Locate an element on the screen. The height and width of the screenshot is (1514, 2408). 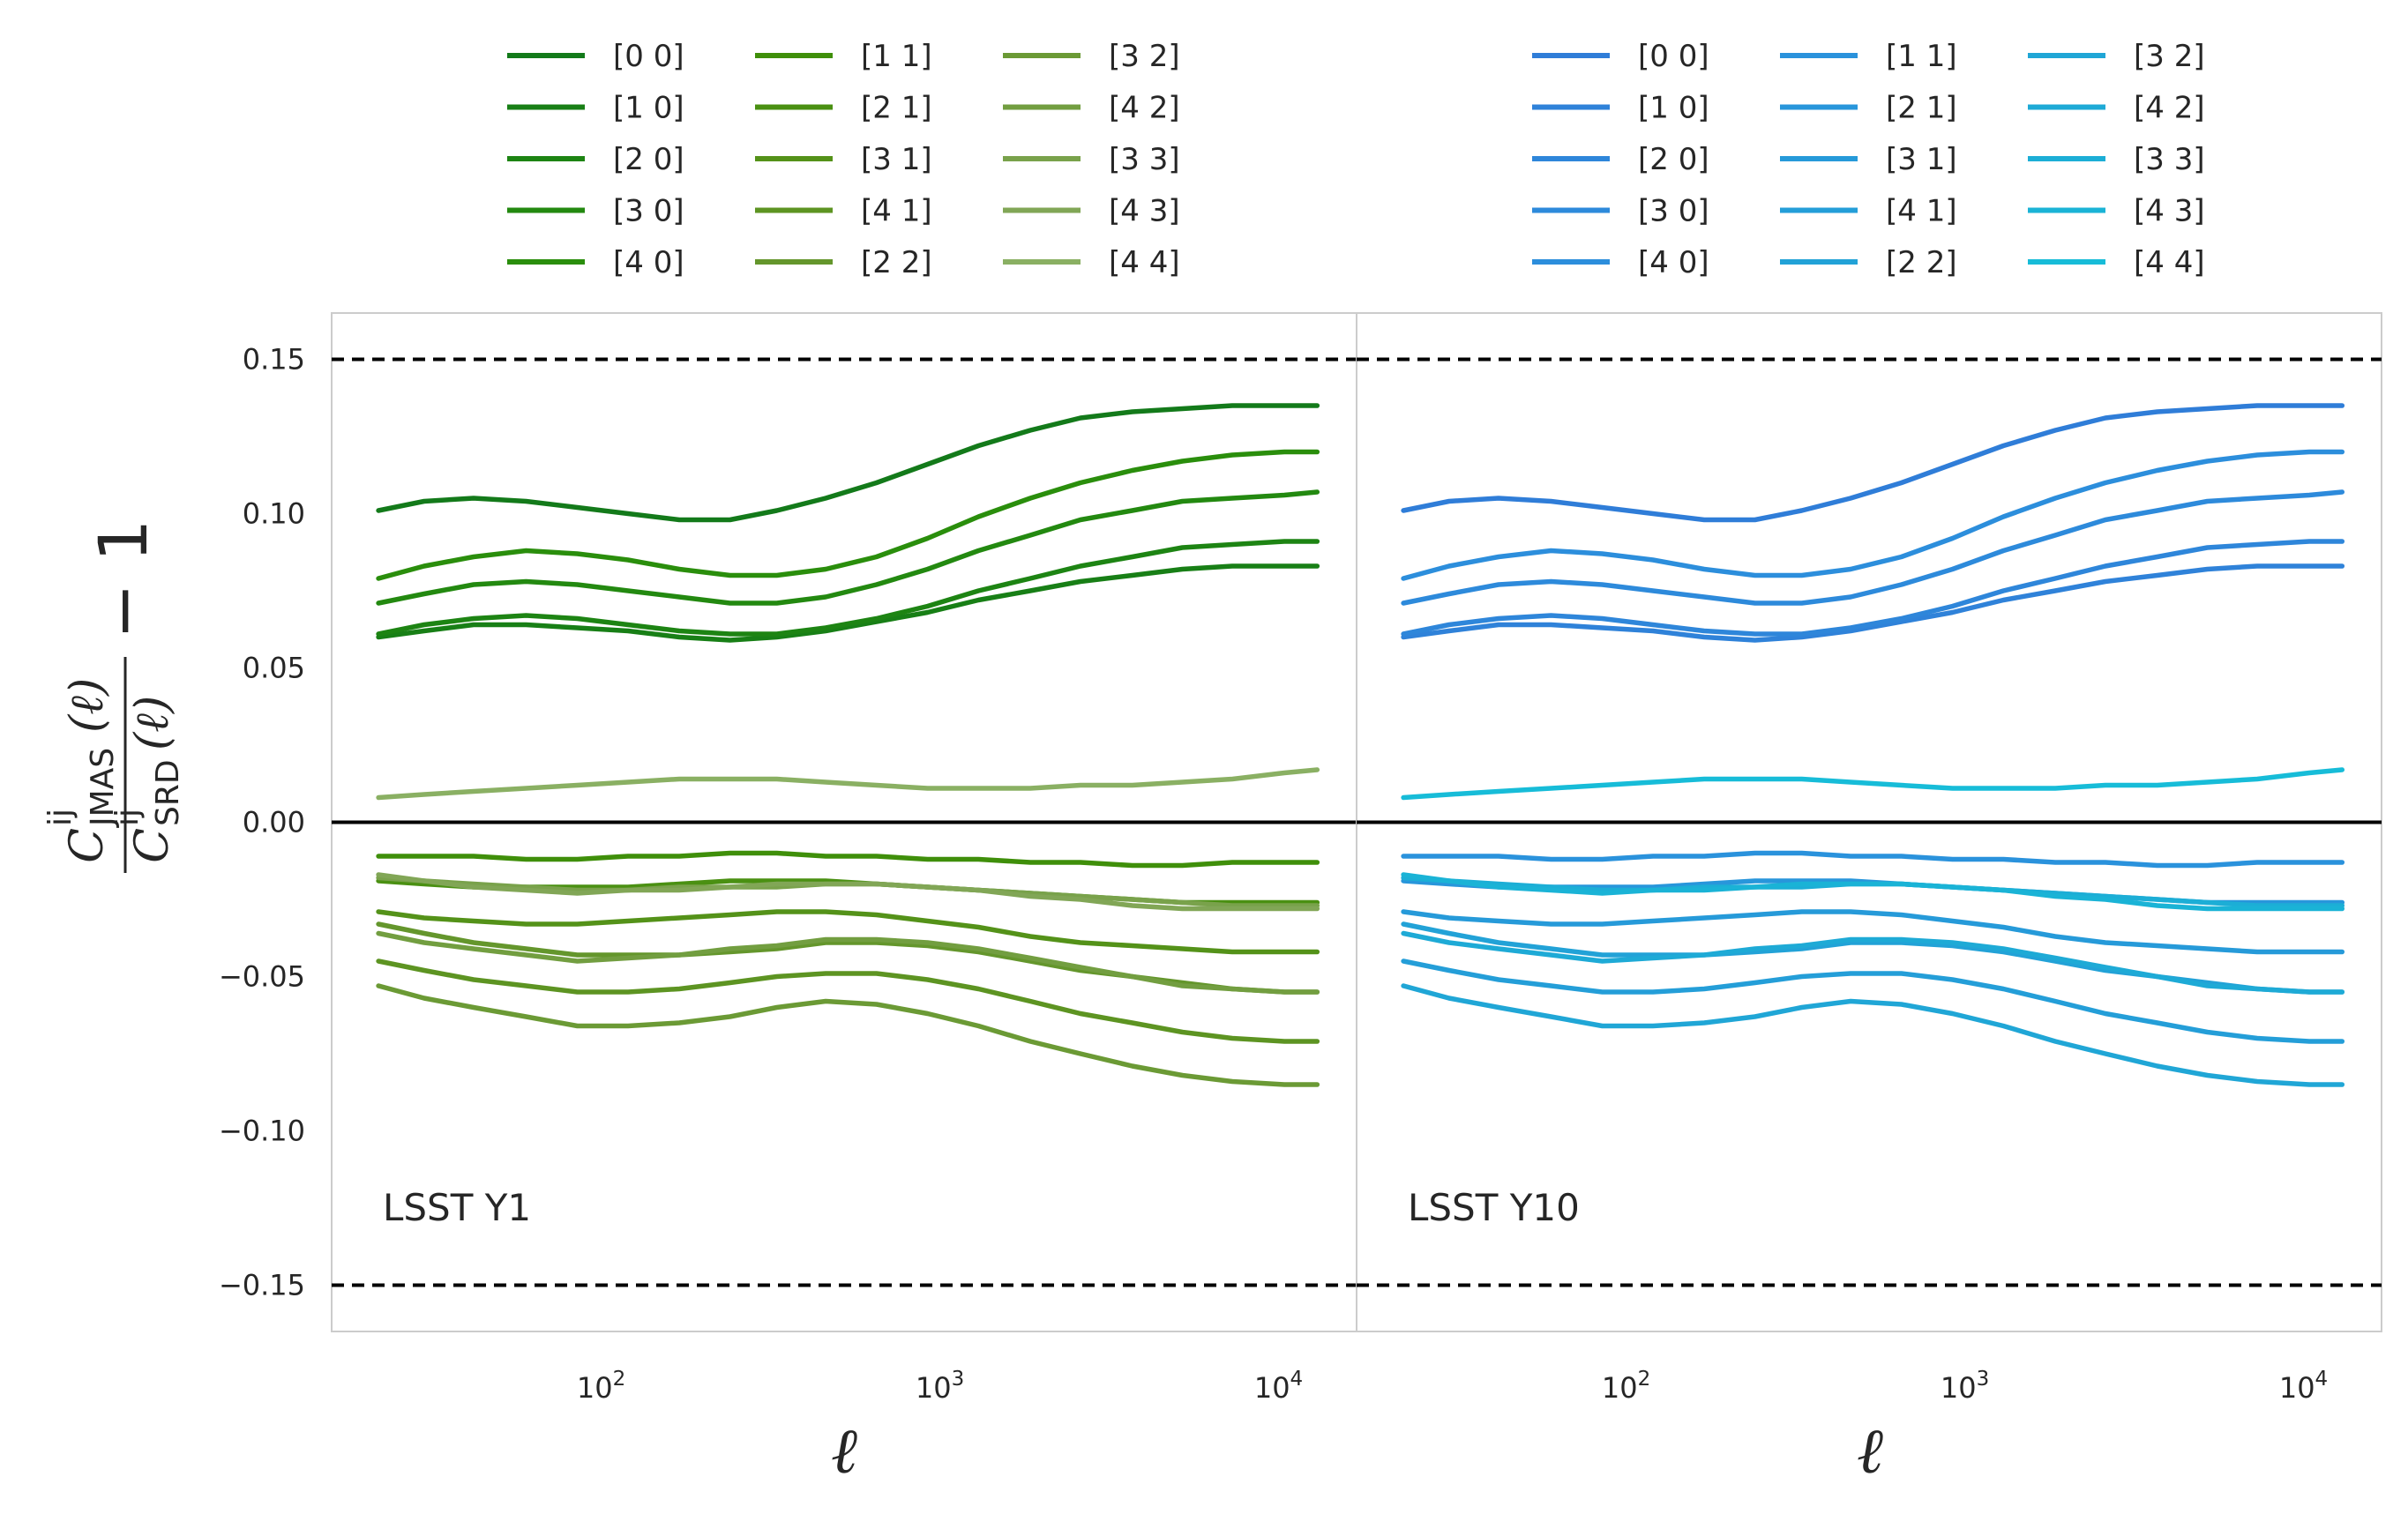
ylabel-den-sup: ij is located at coordinates (127, 817).